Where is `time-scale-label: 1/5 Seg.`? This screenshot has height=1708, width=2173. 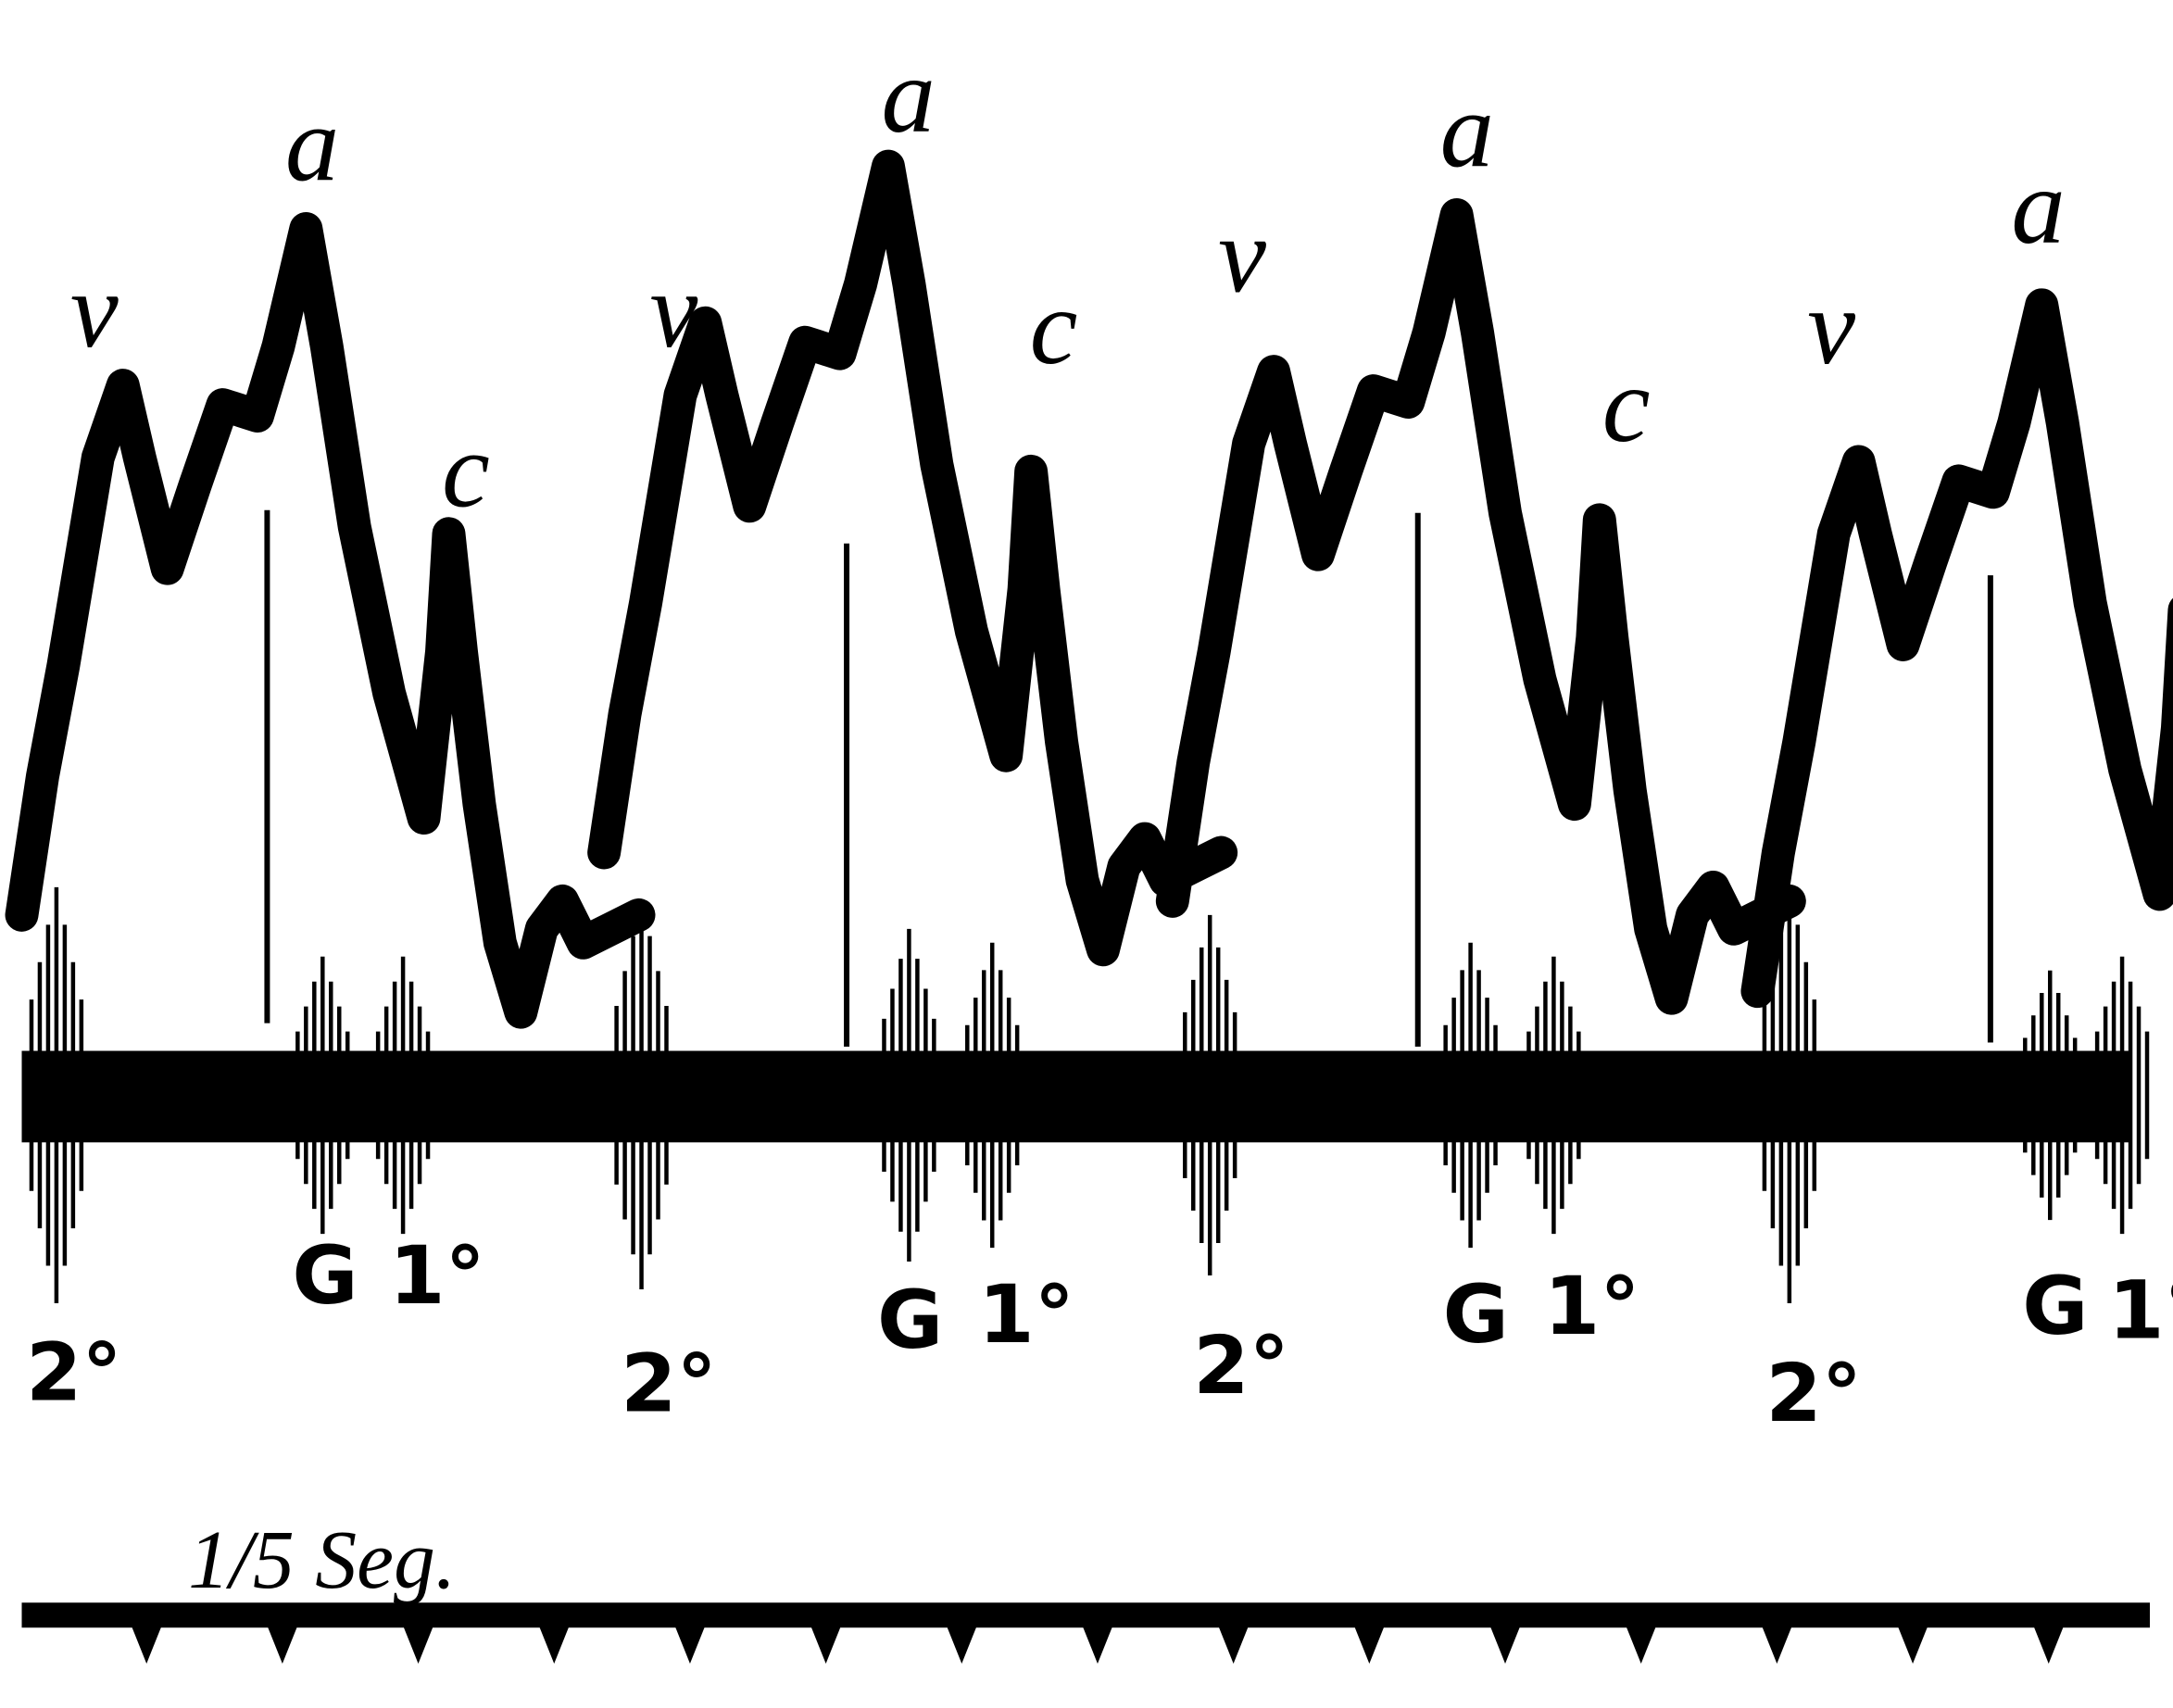
time-scale-label: 1/5 Seg. is located at coordinates (322, 1560).